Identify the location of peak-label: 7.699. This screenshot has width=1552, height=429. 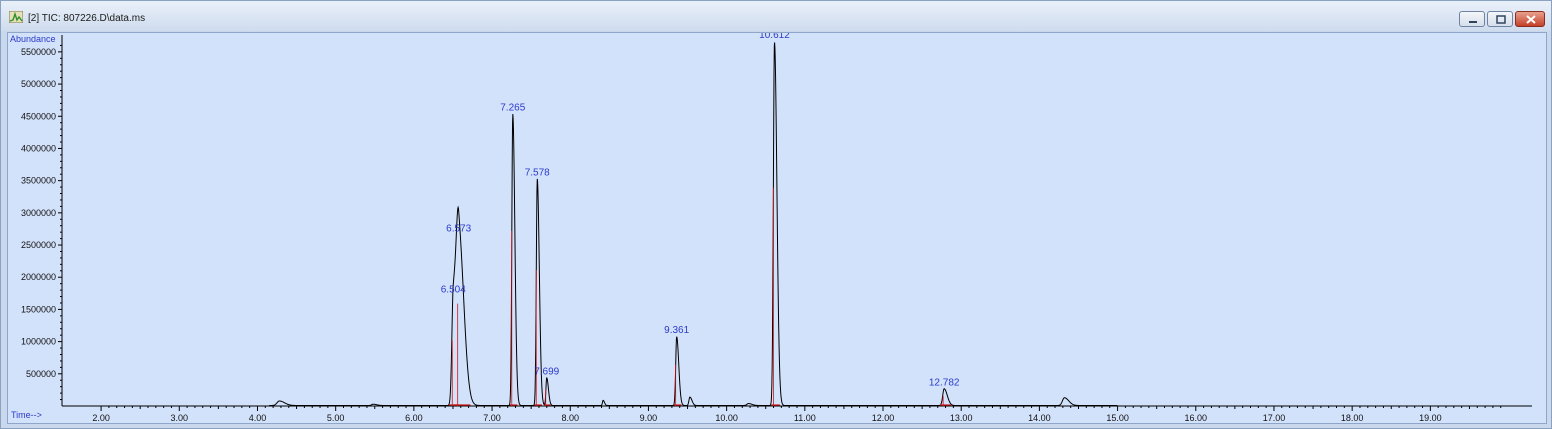
(546, 371).